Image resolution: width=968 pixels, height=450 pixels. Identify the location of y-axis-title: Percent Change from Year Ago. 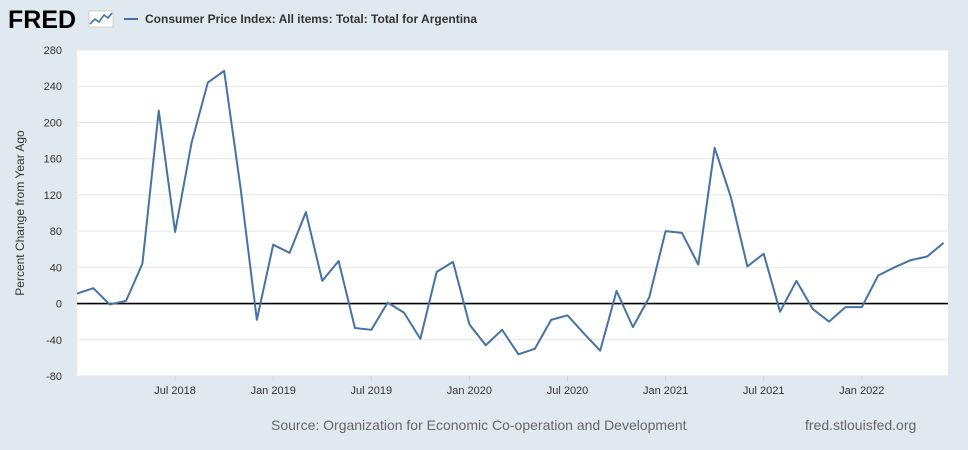
(20, 213).